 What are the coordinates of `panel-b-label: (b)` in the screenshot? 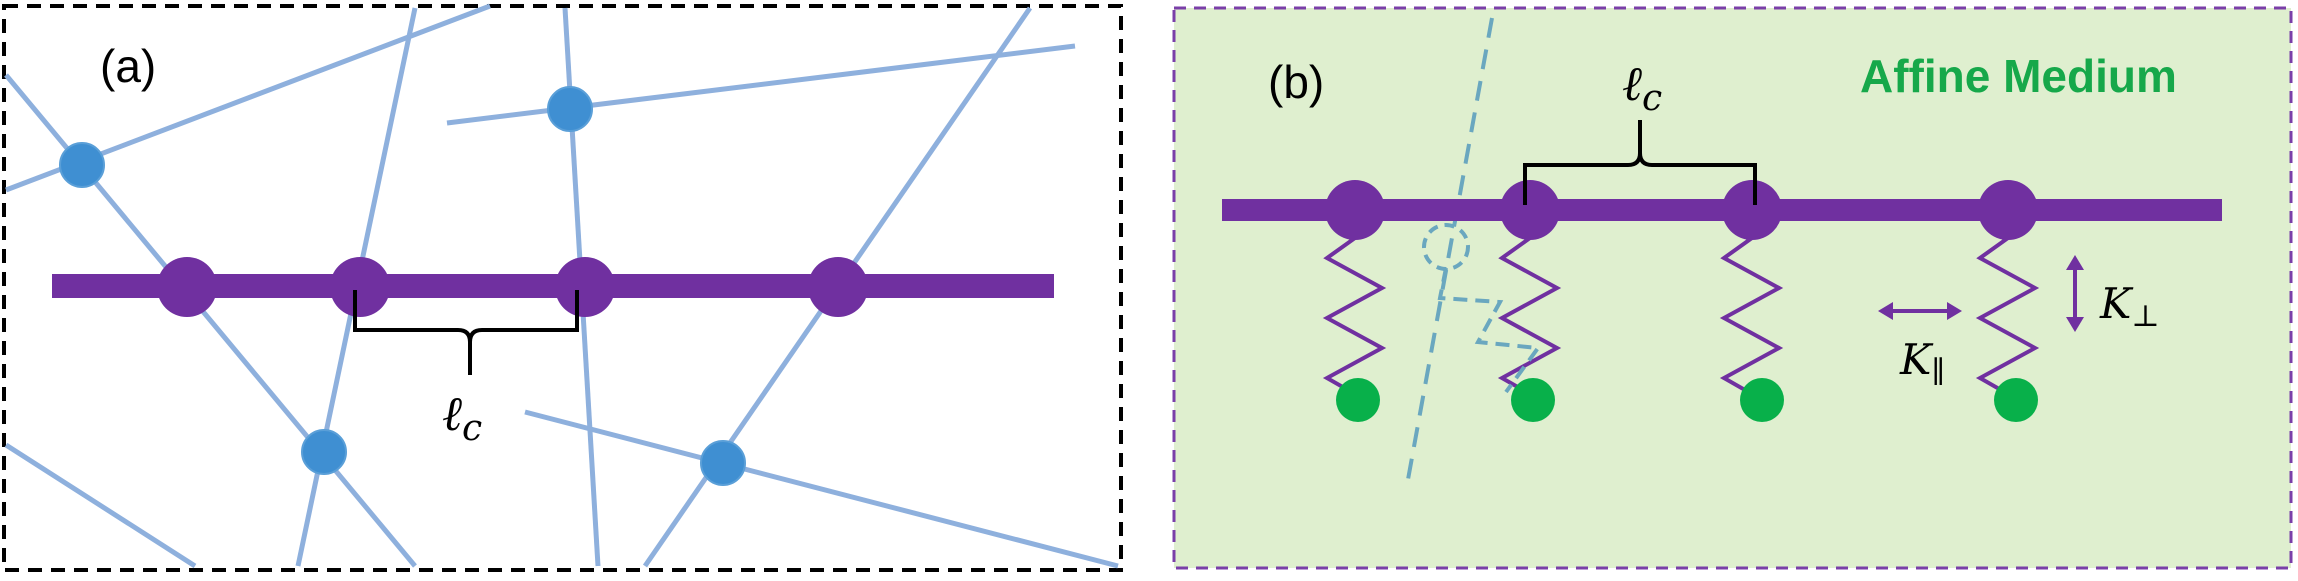 It's located at (1296, 82).